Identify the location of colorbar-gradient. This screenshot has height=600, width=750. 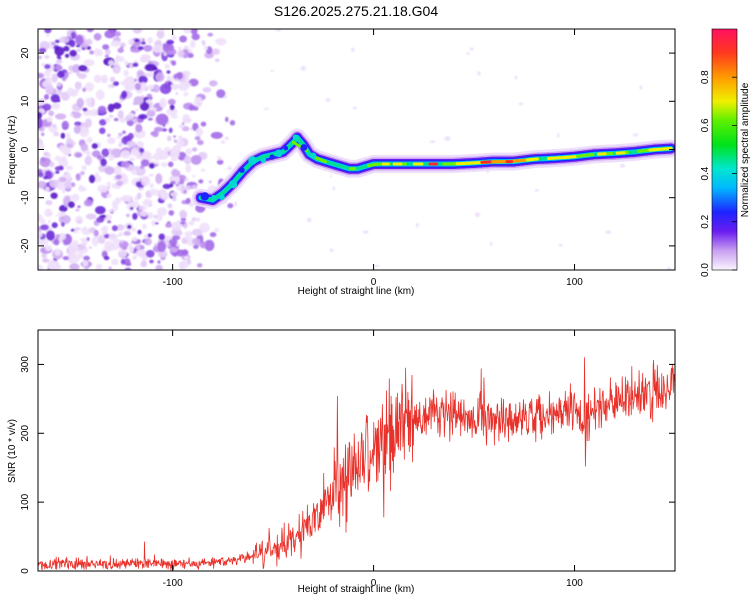
(724, 149).